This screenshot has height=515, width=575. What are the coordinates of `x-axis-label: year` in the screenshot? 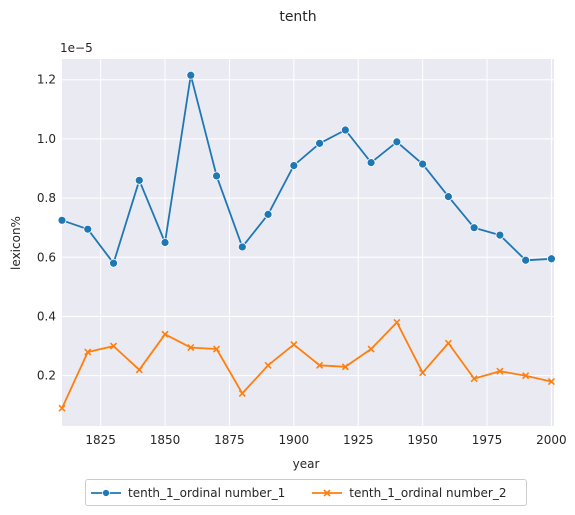 It's located at (306, 464).